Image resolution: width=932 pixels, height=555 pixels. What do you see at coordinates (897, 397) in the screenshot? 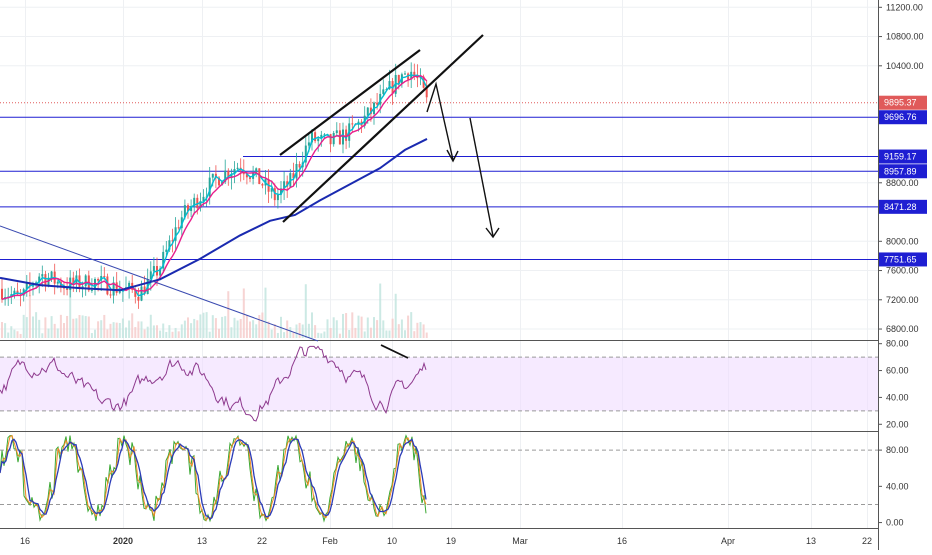
I see `rsi-tick-label: 40.00` at bounding box center [897, 397].